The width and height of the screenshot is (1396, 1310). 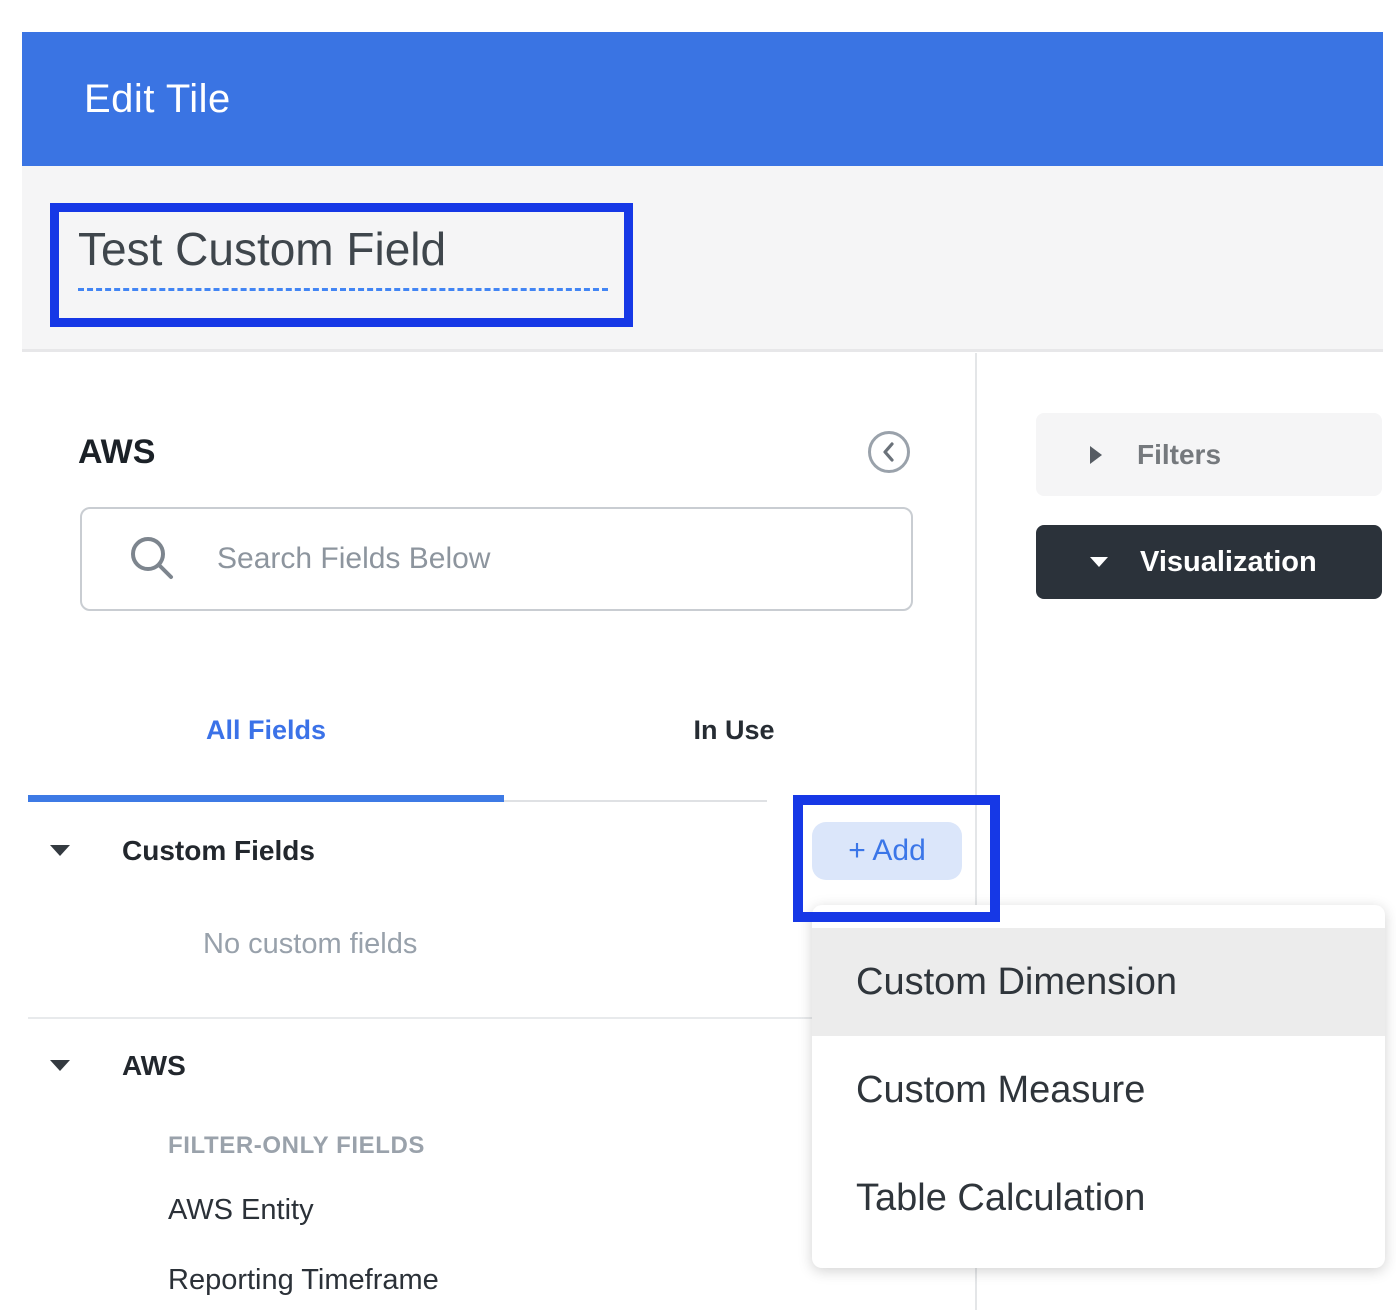 What do you see at coordinates (157, 98) in the screenshot?
I see `dialog-title: Edit Tile` at bounding box center [157, 98].